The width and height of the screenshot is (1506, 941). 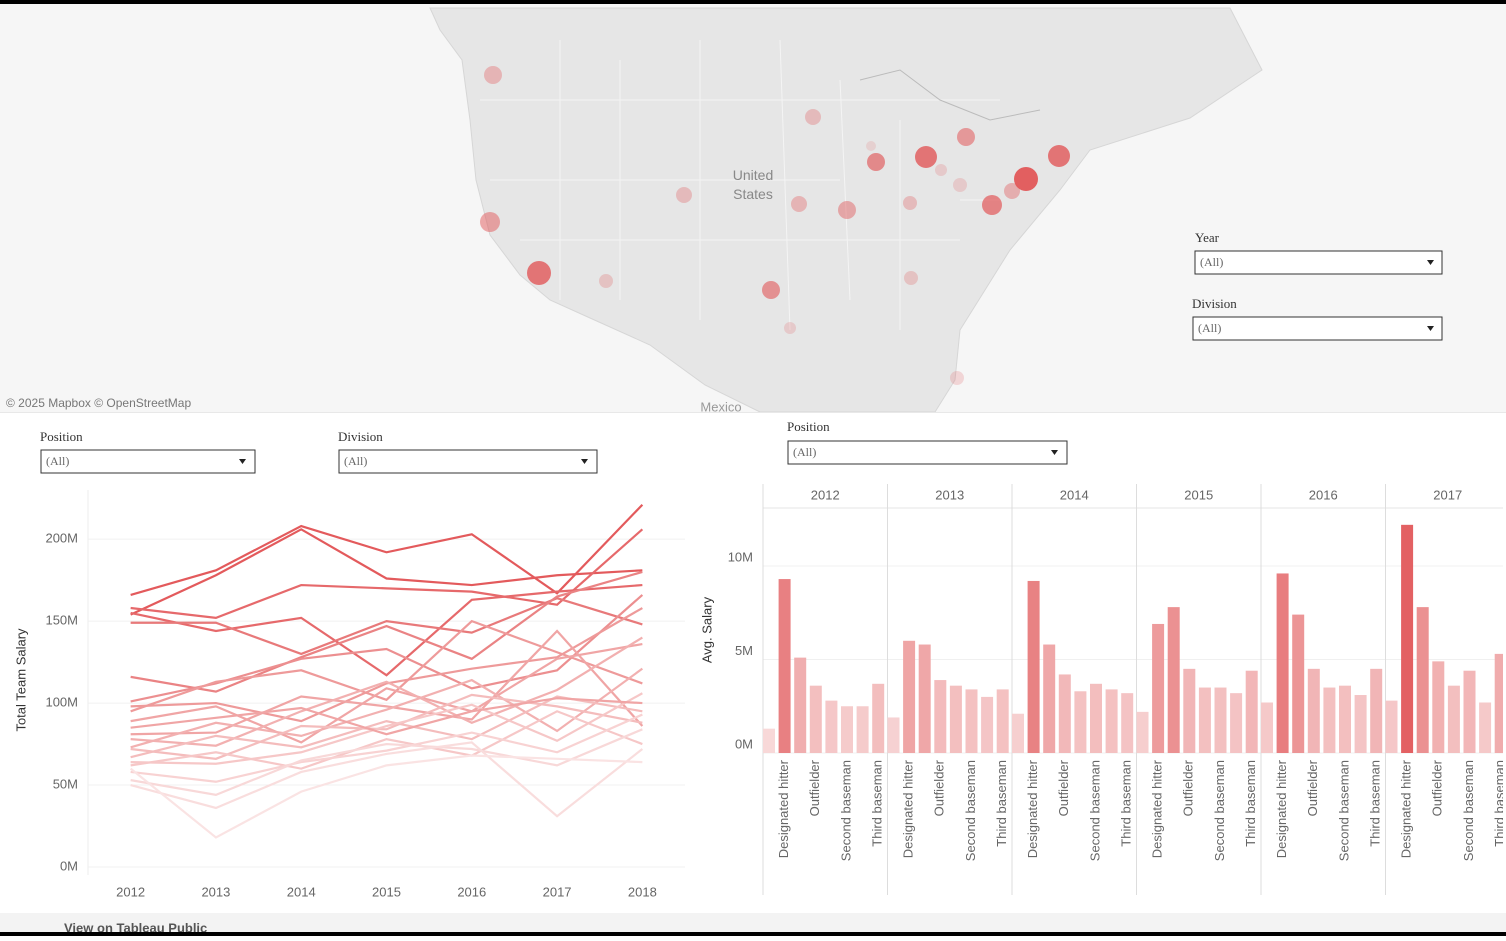 What do you see at coordinates (61, 702) in the screenshot?
I see `y-tick-label: 100M` at bounding box center [61, 702].